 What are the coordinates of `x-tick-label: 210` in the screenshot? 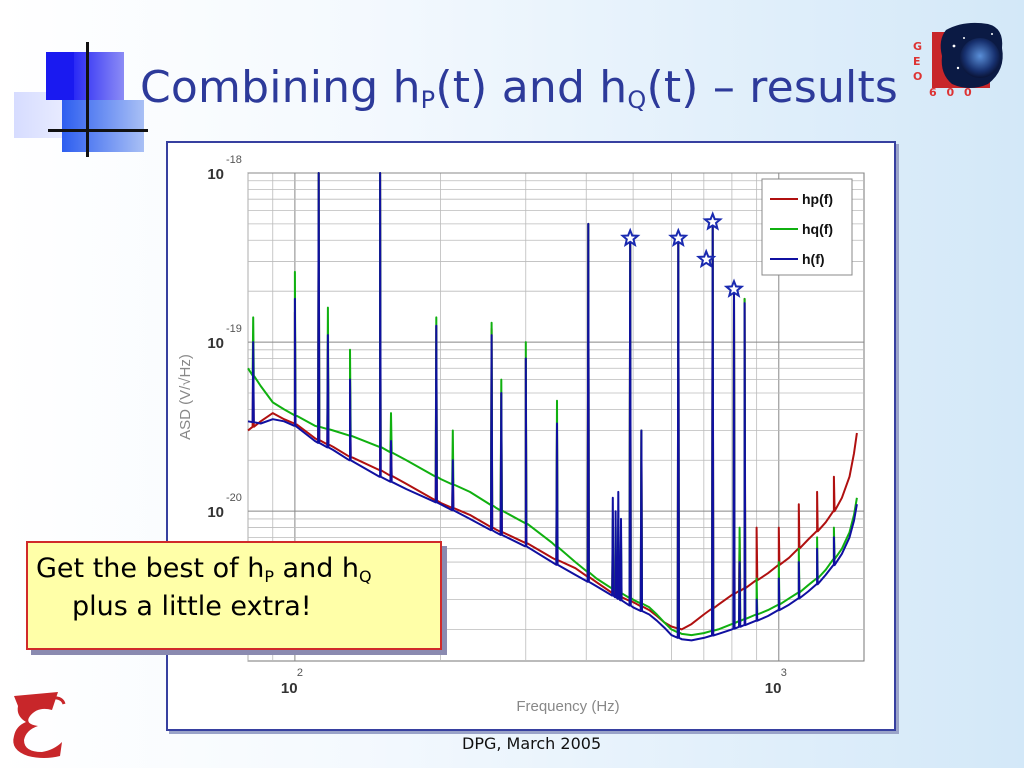 It's located at (292, 682).